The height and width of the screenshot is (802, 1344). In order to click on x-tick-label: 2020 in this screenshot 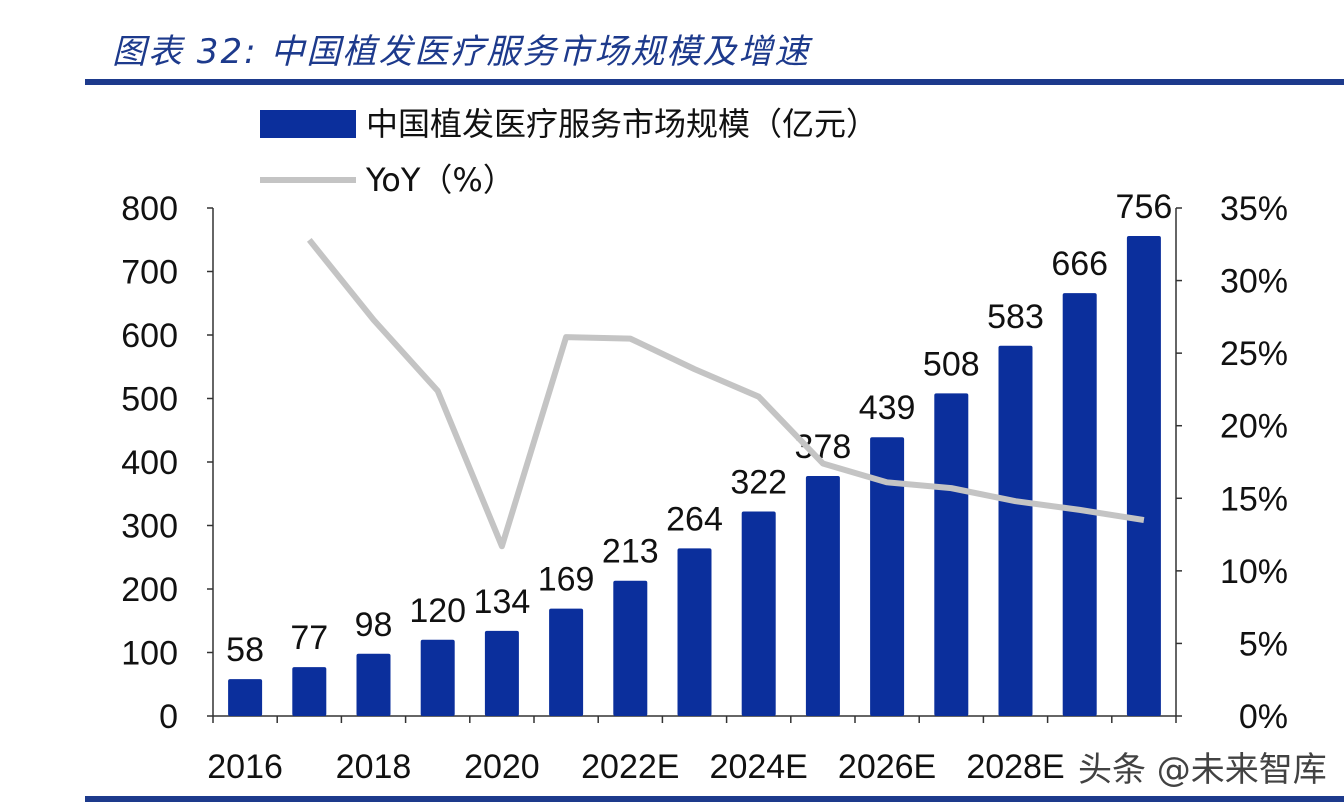, I will do `click(502, 767)`.